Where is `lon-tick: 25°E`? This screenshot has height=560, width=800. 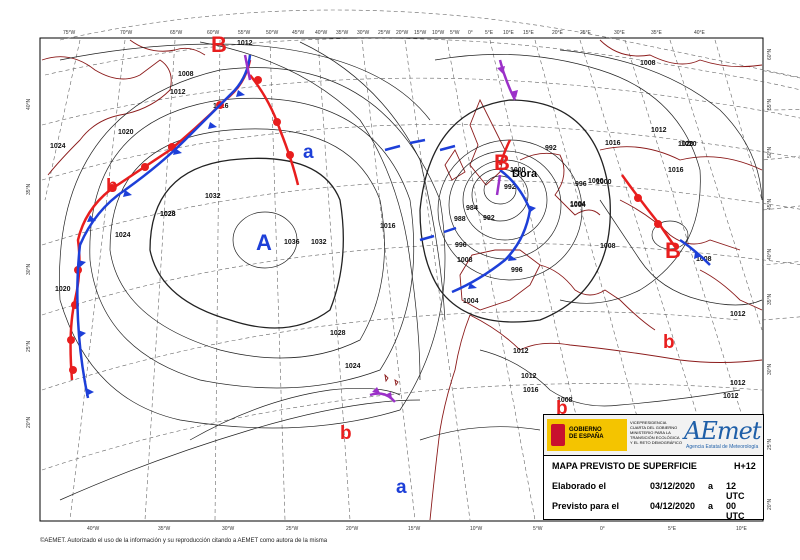
lon-tick: 25°E is located at coordinates (586, 33).